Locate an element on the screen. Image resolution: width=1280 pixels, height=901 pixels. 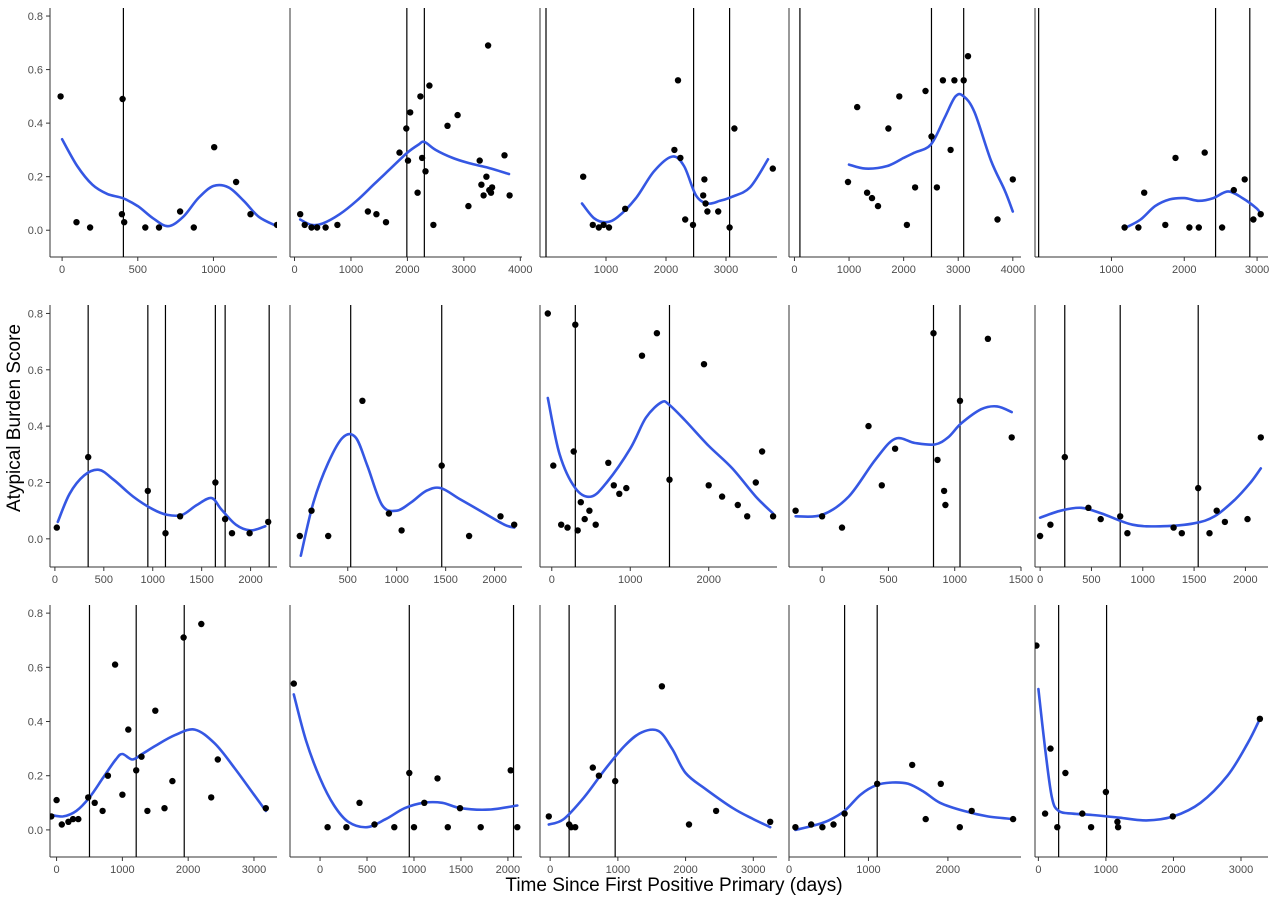
panel-2-1: 0 500 1000 1500 2000 is located at coordinates (405, 740).